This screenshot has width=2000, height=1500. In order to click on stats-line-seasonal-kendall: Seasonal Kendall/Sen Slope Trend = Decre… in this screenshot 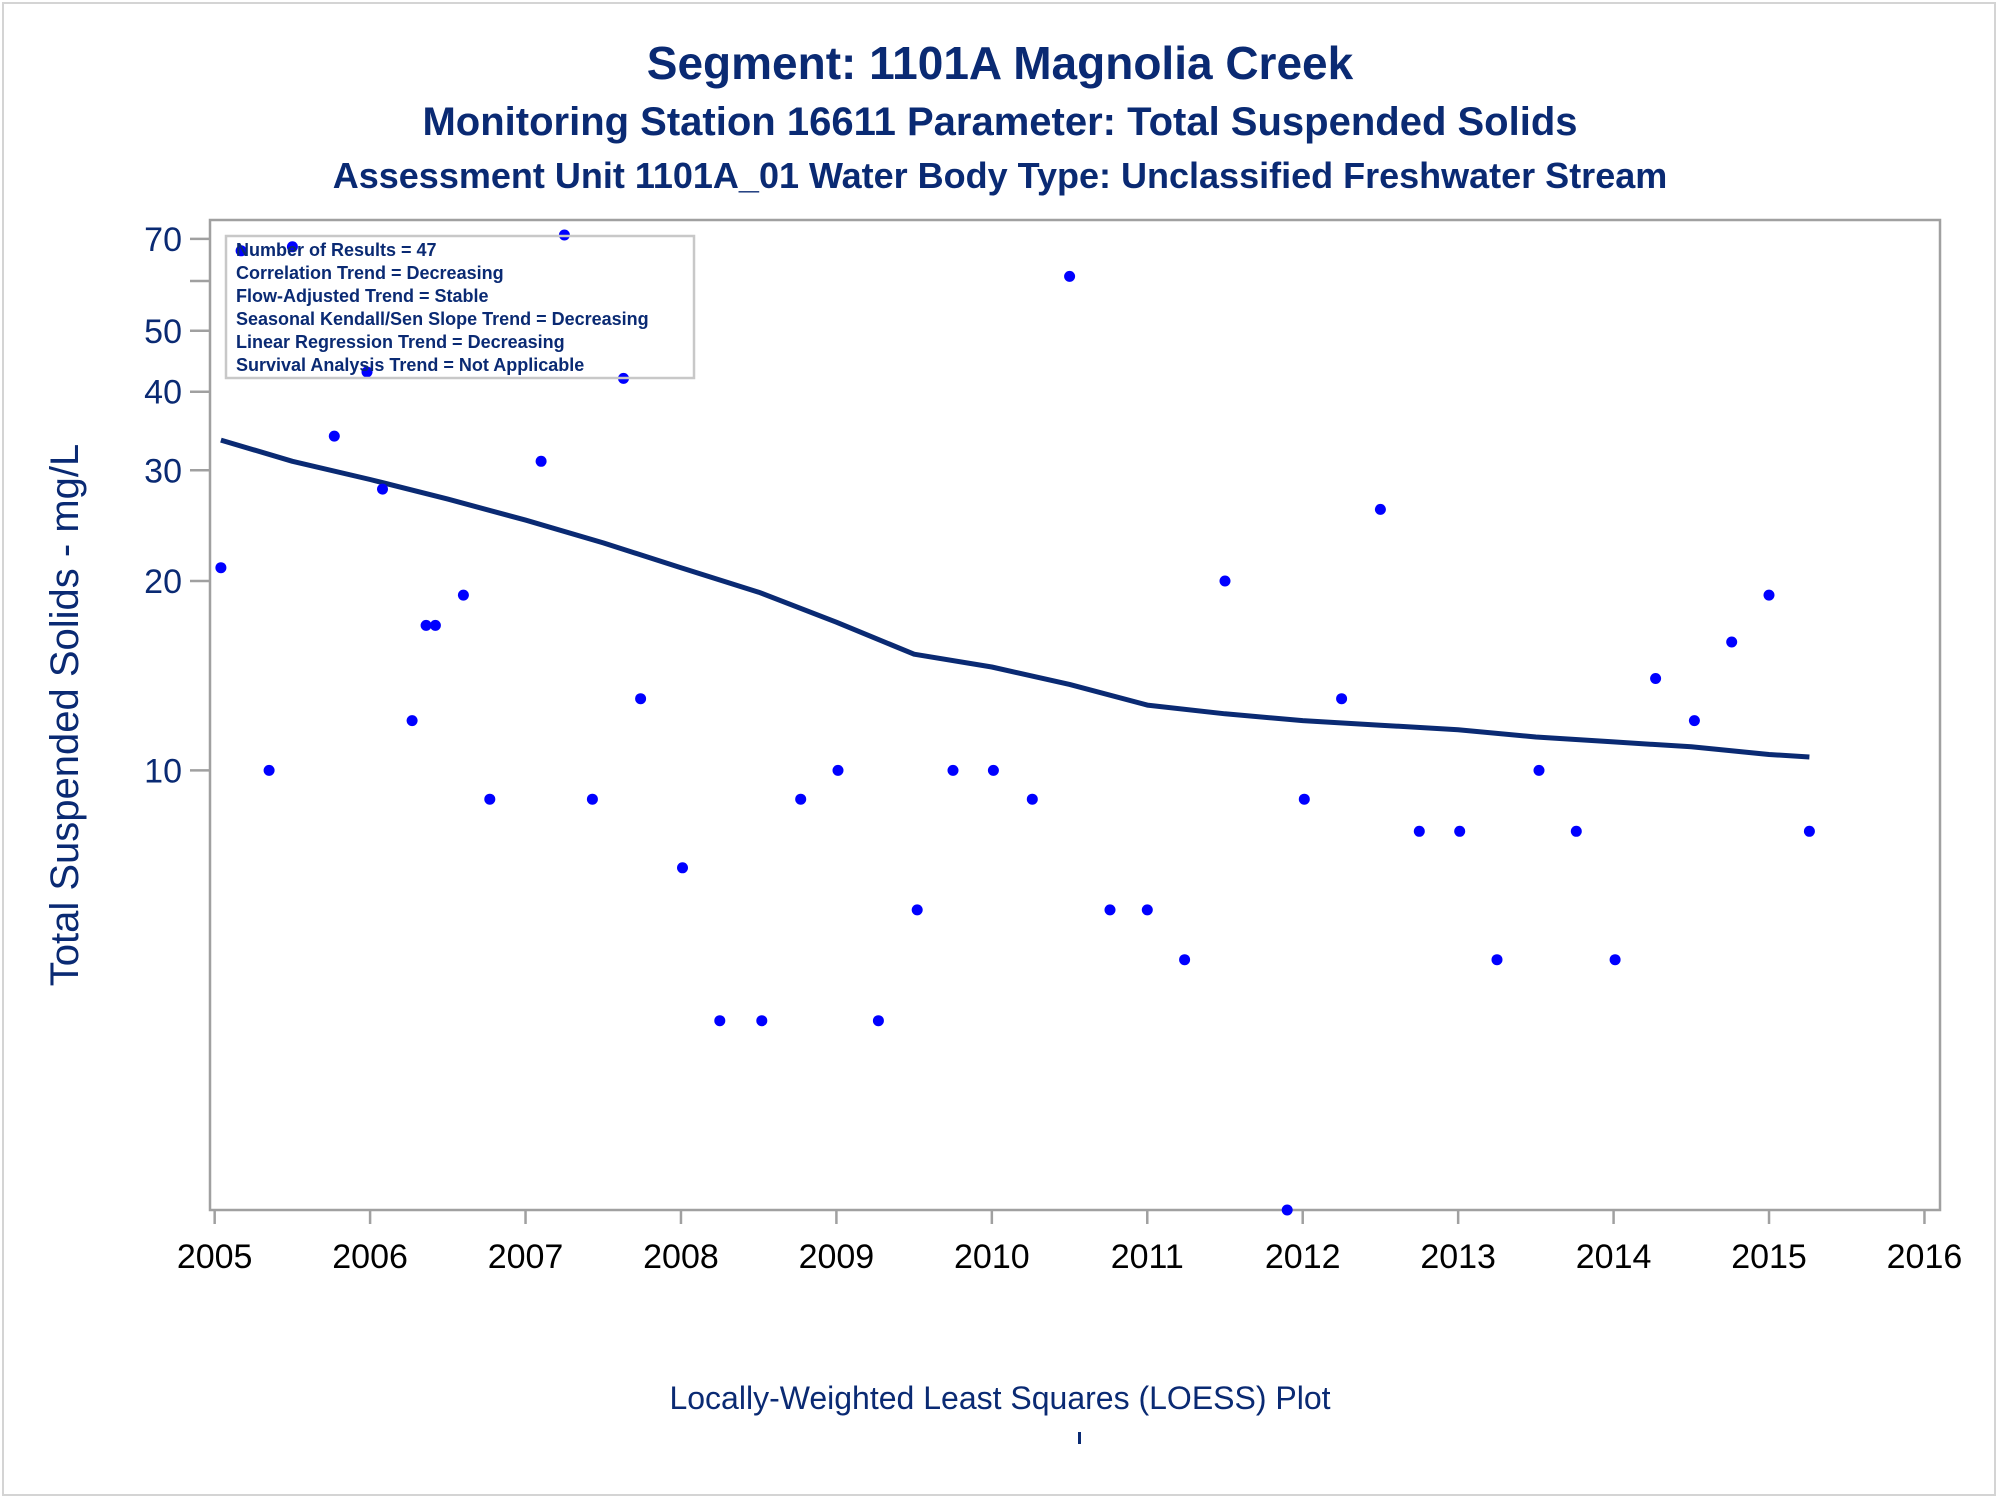, I will do `click(442, 319)`.